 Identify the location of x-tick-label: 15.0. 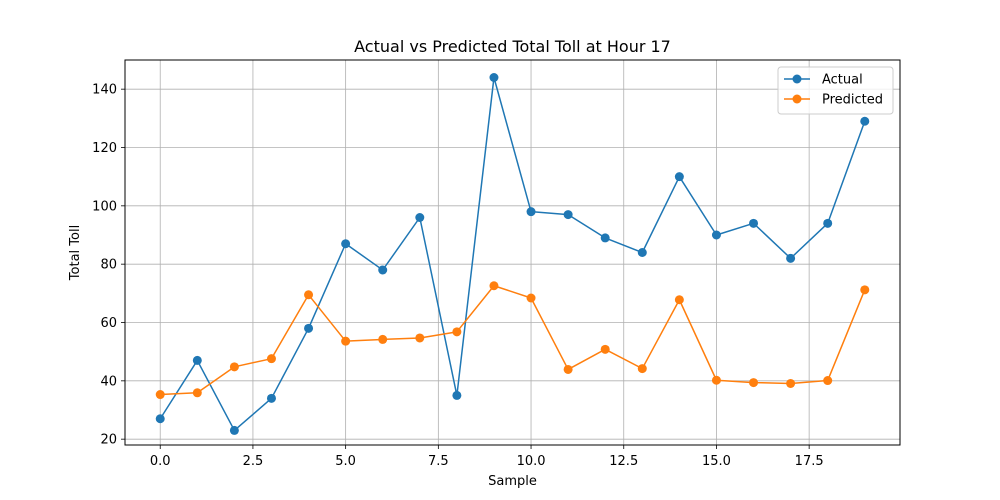
(716, 461).